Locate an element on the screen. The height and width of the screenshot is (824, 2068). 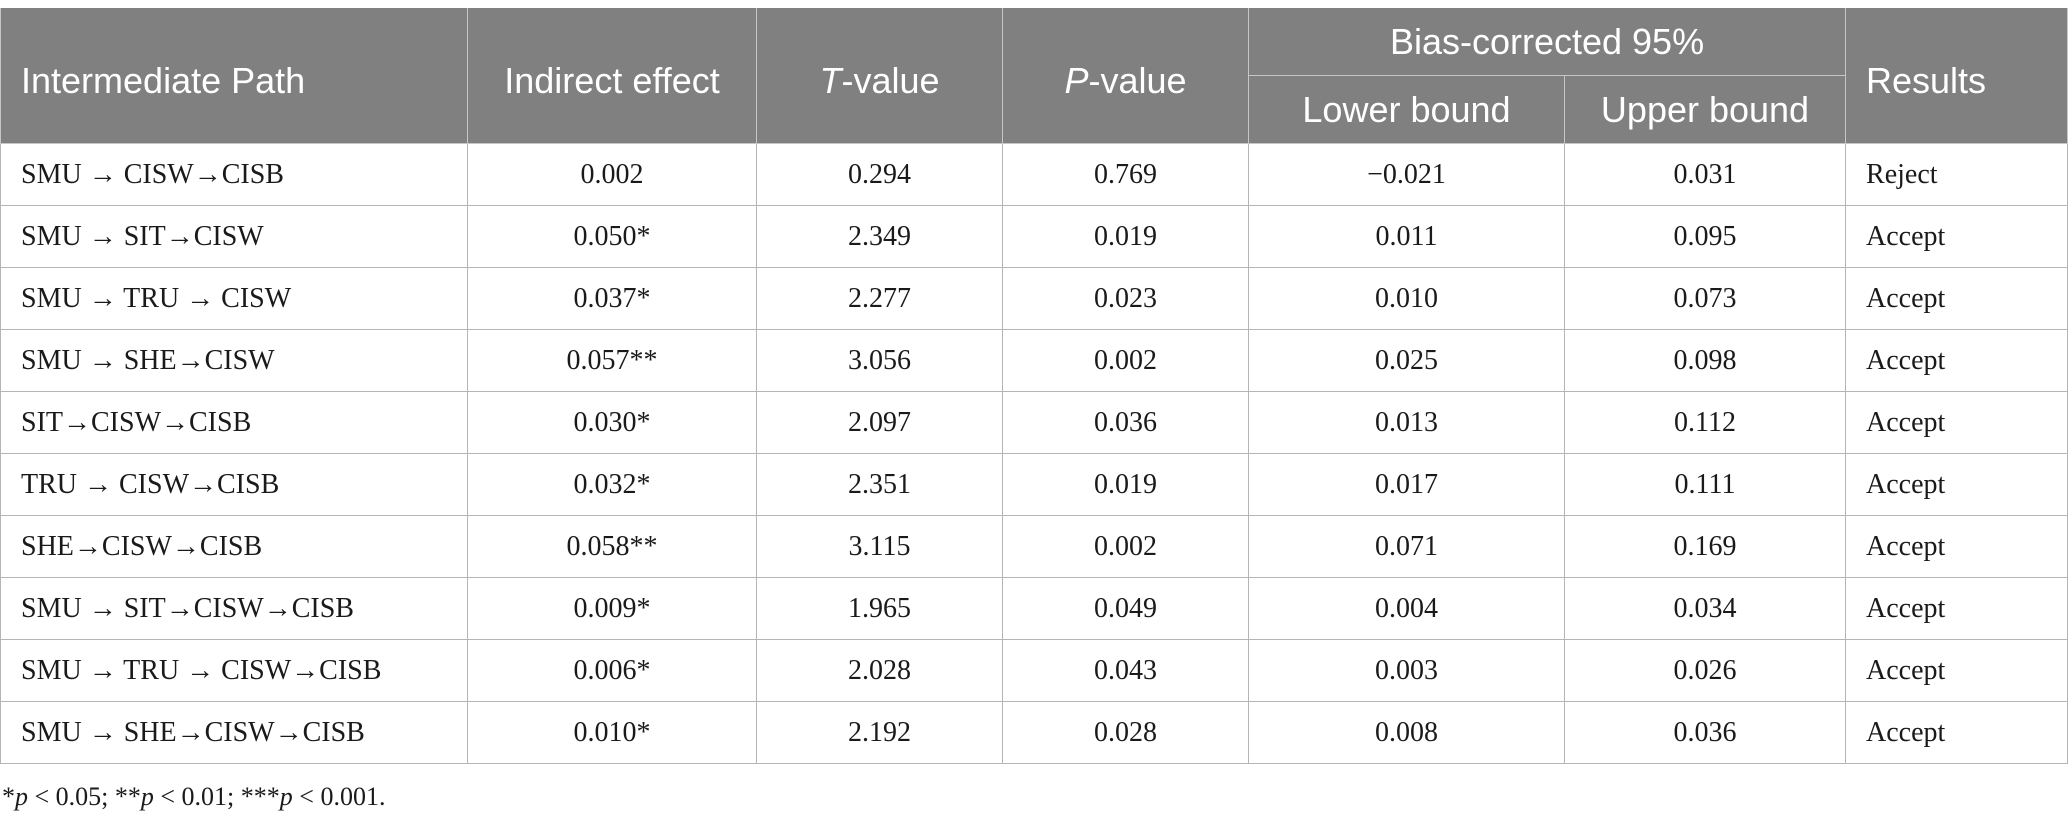
p-symbol: P is located at coordinates (1076, 80).